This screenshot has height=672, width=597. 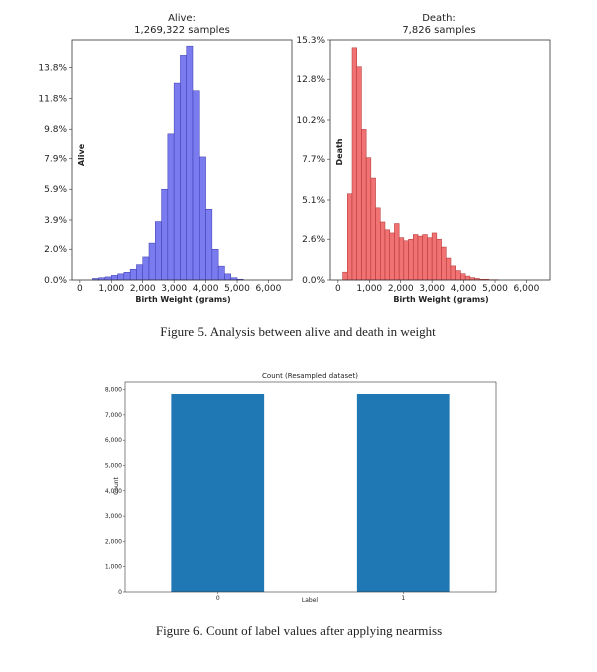 I want to click on alive-bars, so click(x=168, y=163).